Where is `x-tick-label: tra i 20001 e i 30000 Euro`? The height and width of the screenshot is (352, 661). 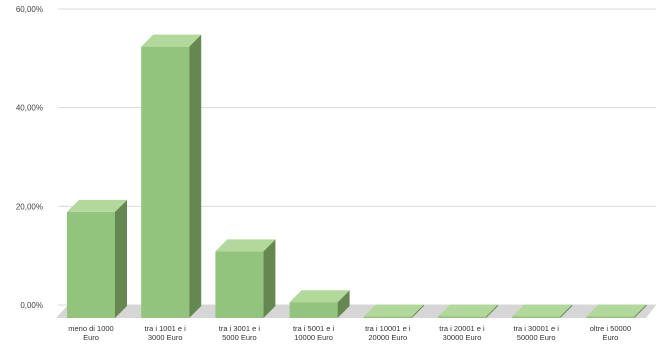
x-tick-label: tra i 20001 e i 30000 Euro is located at coordinates (462, 333).